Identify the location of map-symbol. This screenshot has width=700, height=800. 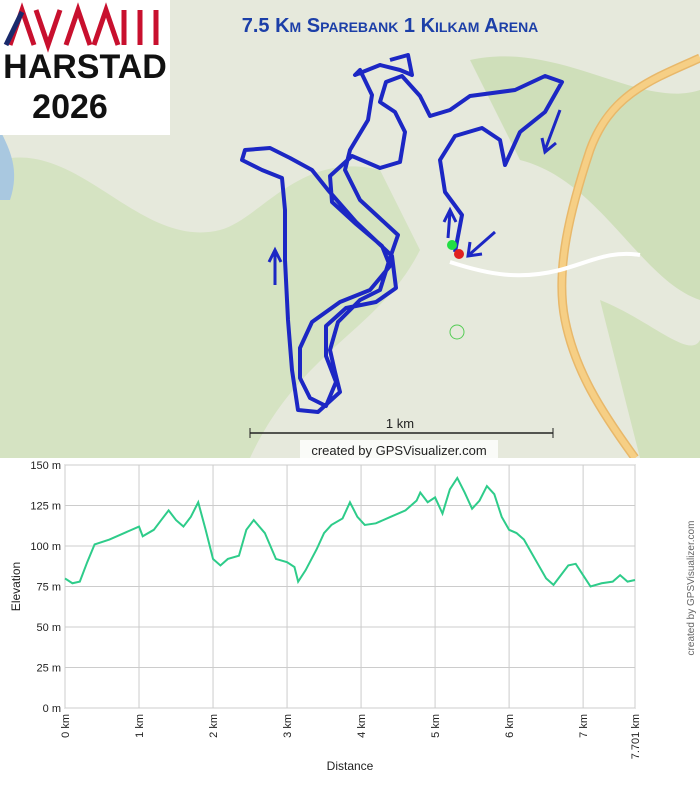
(457, 332).